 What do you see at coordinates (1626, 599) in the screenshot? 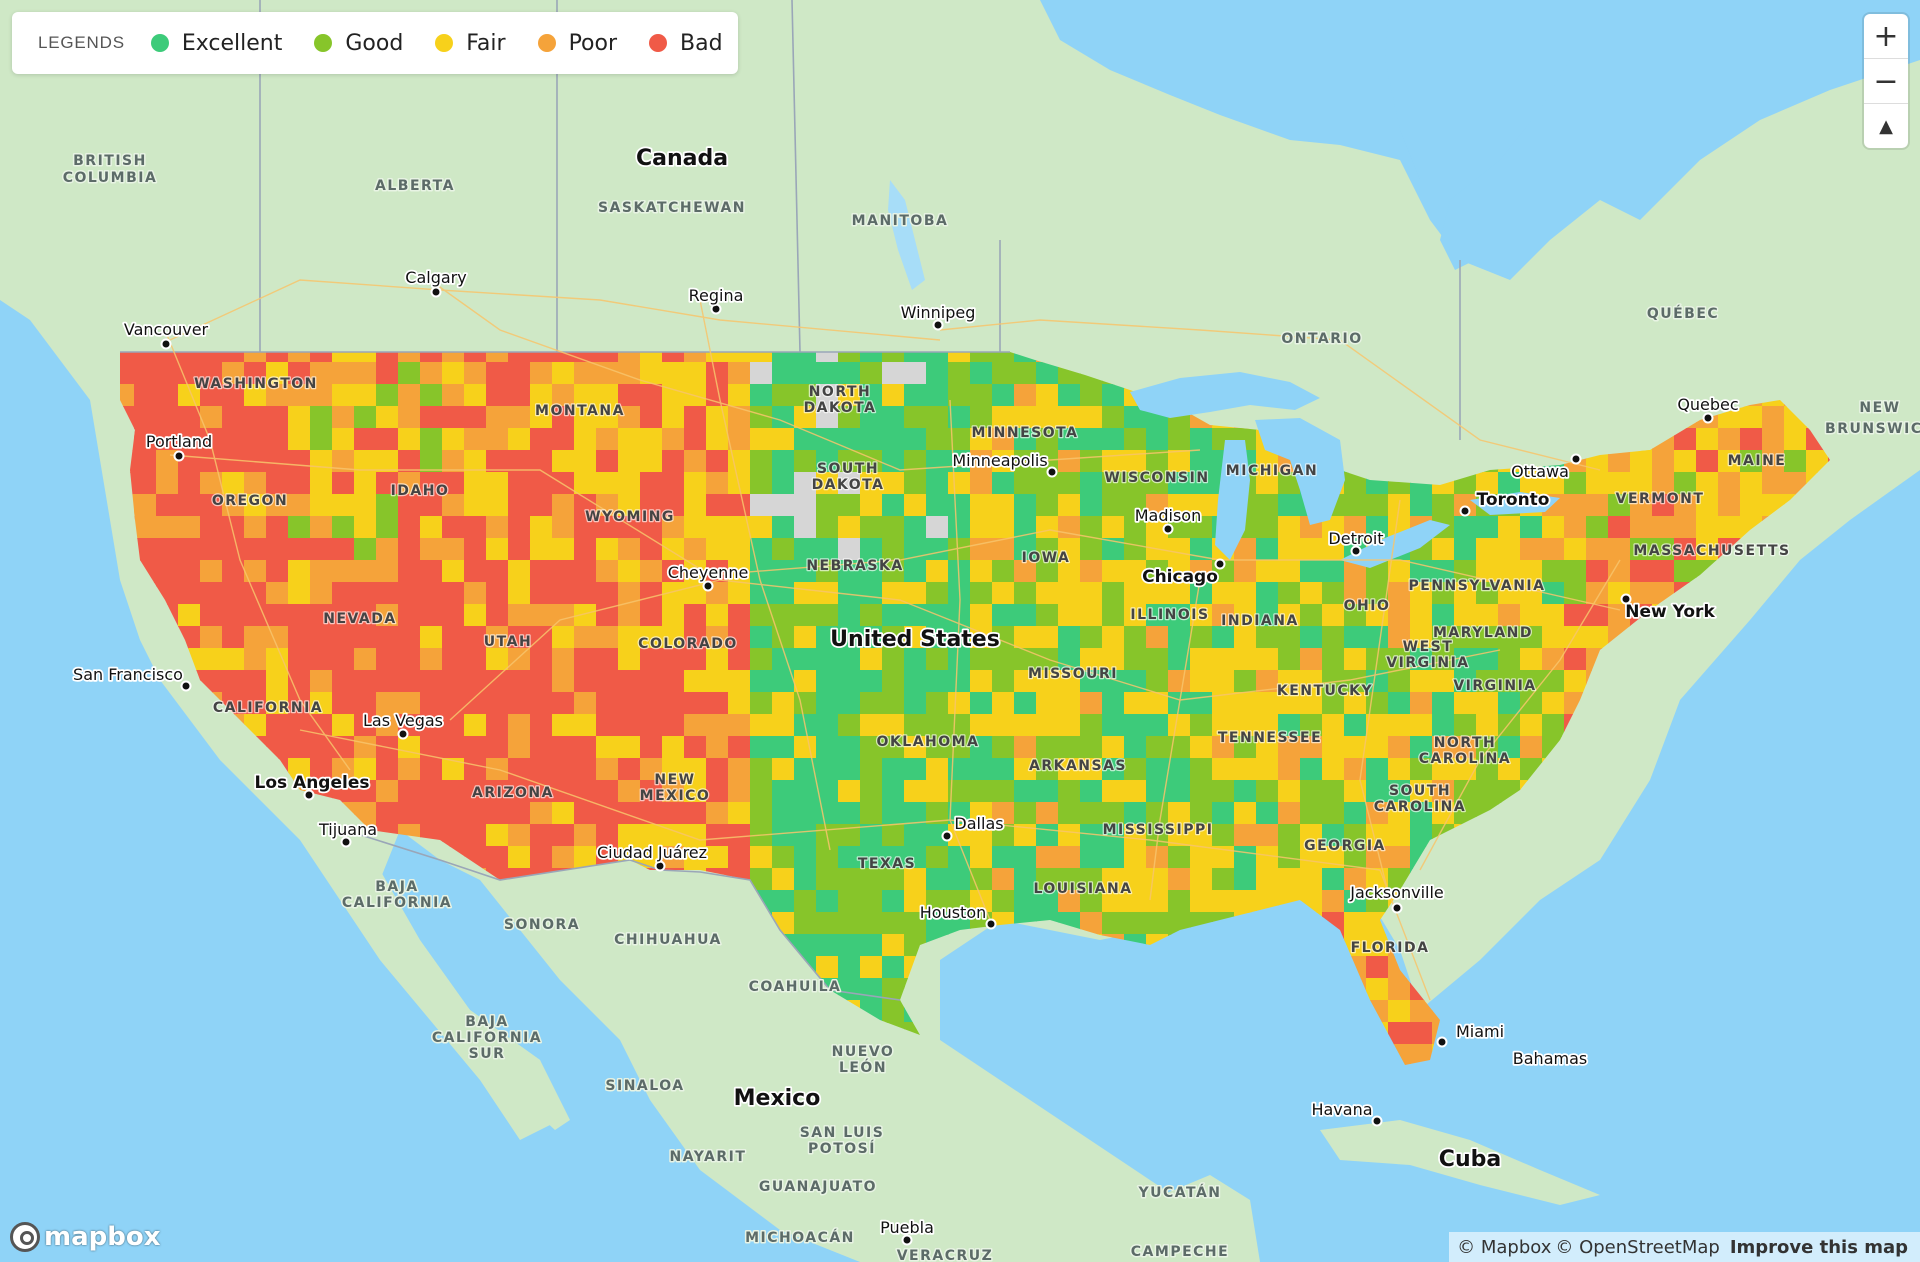
I see `city-marker-new-york` at bounding box center [1626, 599].